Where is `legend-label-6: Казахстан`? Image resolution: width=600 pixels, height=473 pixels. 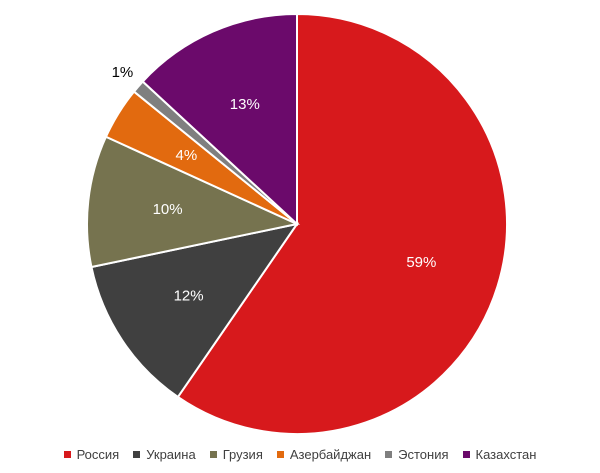
legend-label-6: Казахстан is located at coordinates (506, 454).